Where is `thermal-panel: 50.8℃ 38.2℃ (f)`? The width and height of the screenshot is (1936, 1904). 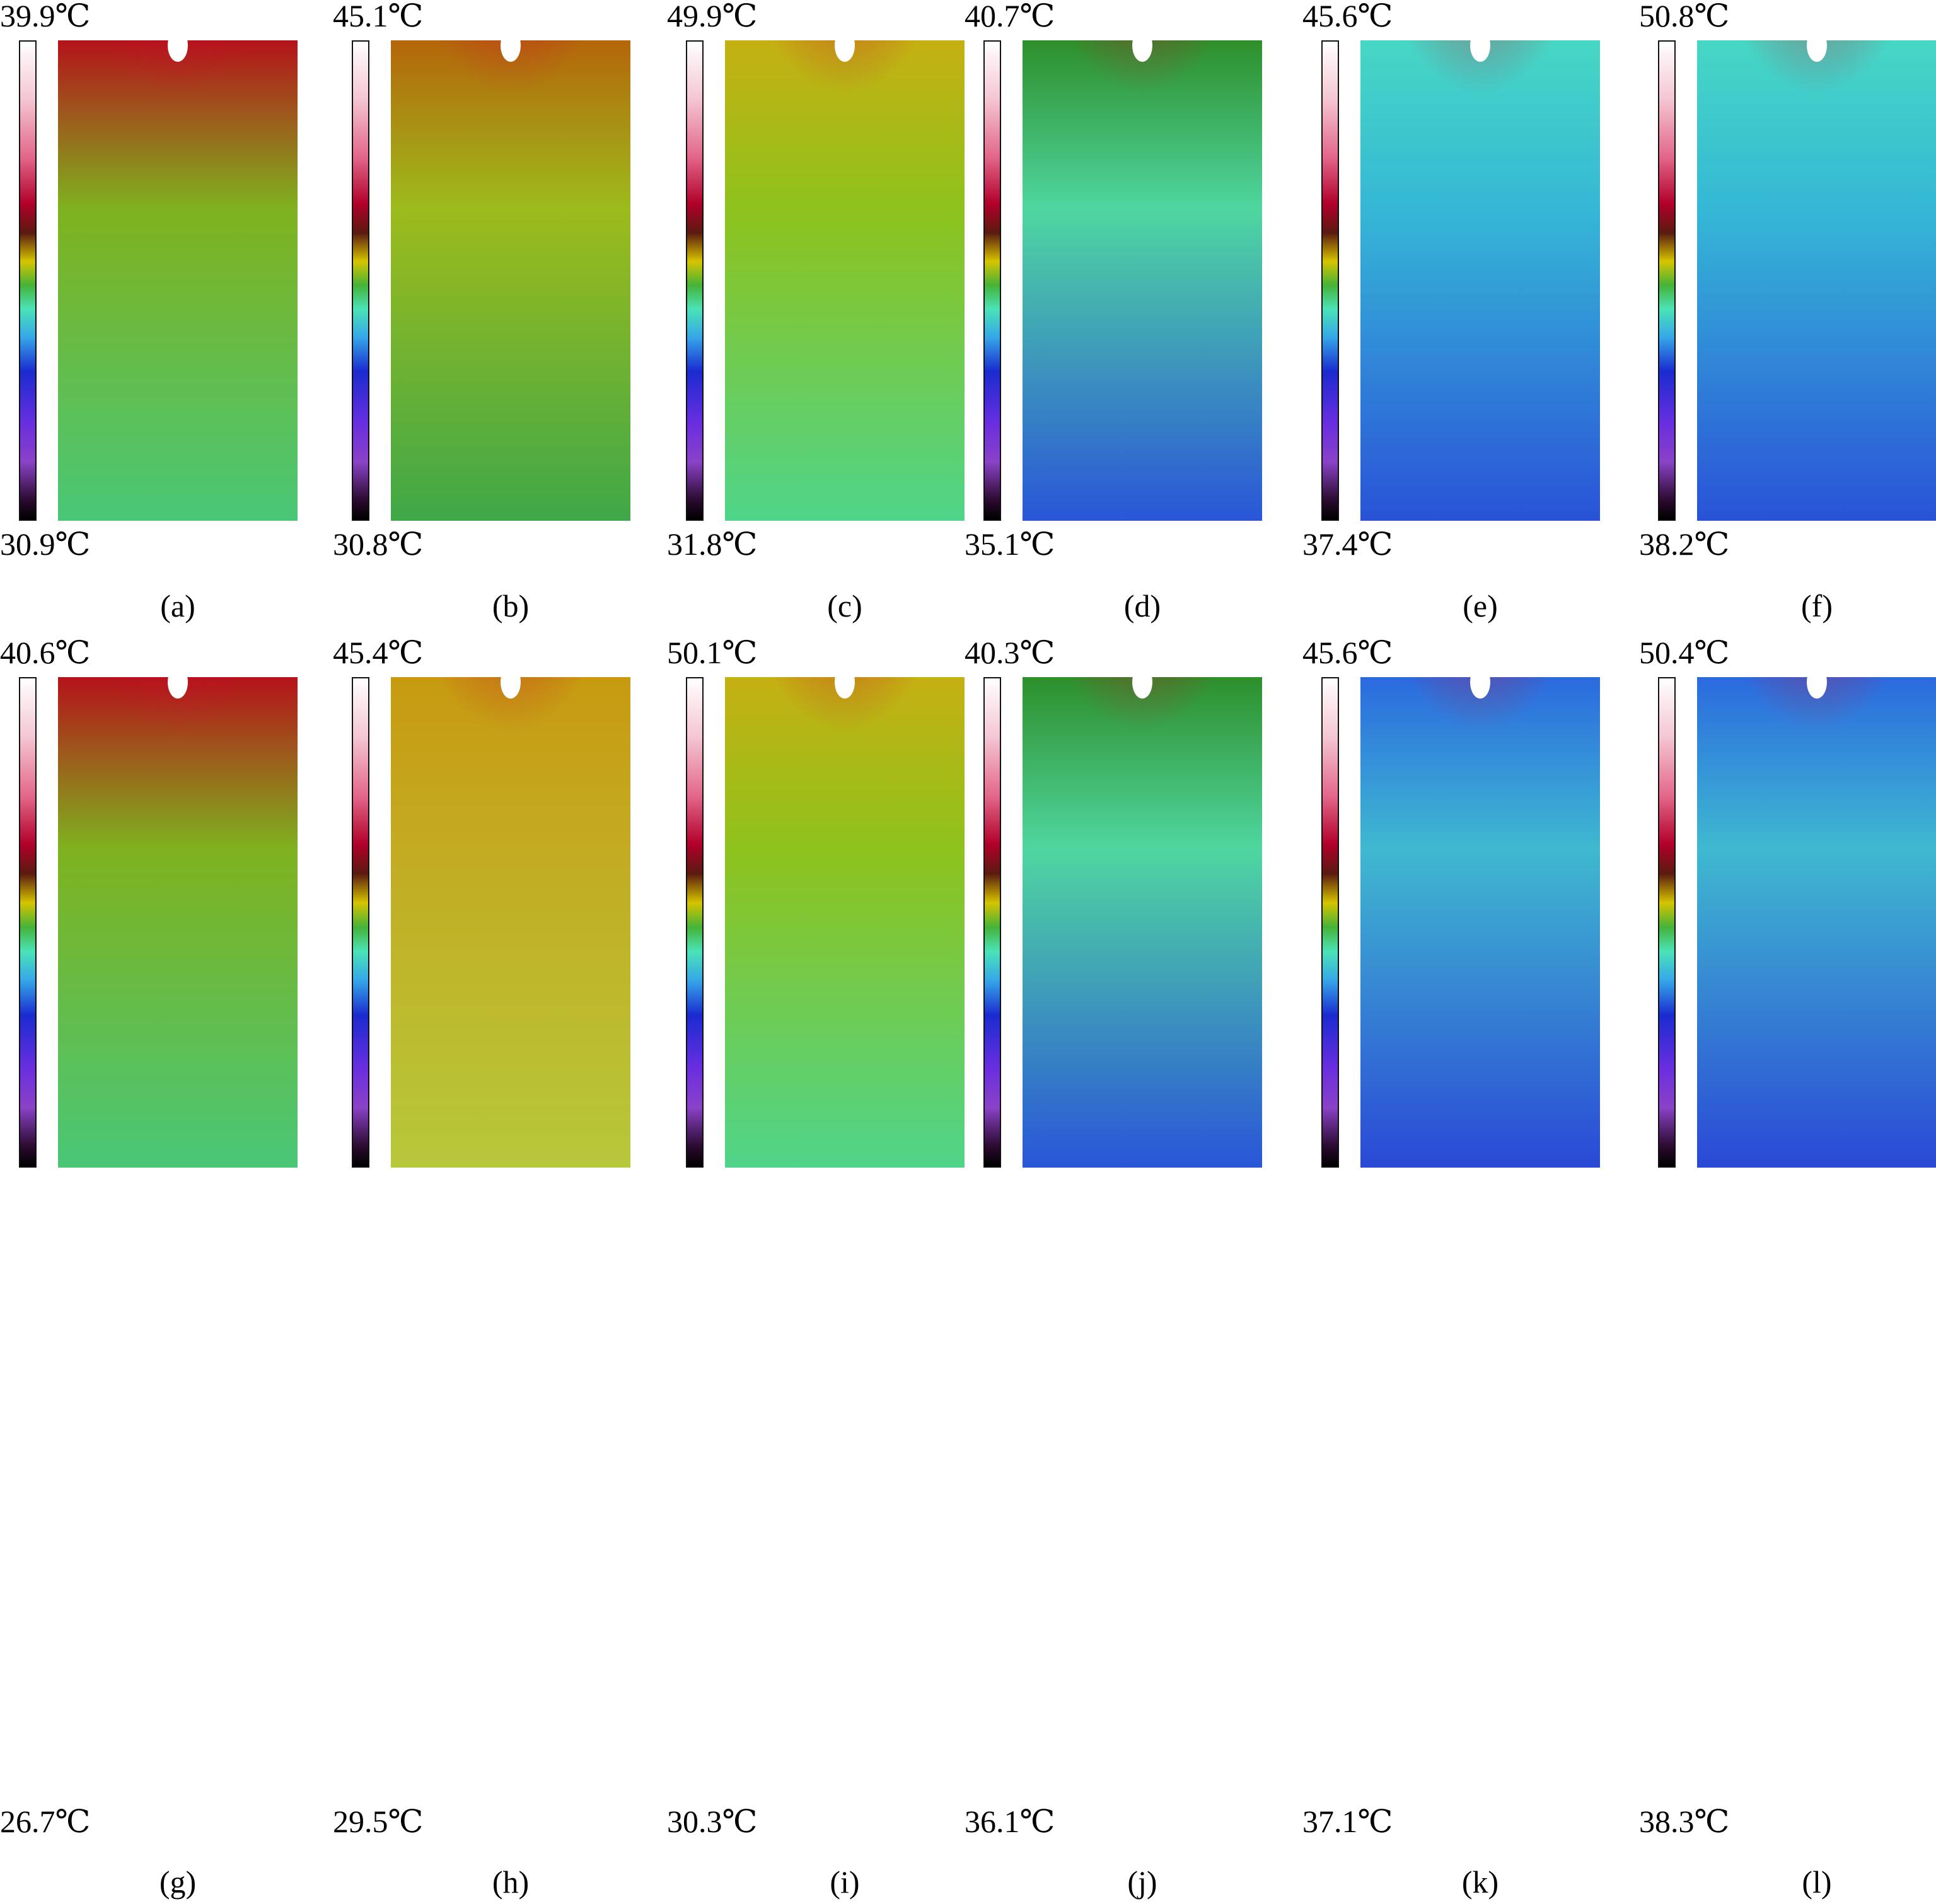 thermal-panel: 50.8℃ 38.2℃ (f) is located at coordinates (1788, 314).